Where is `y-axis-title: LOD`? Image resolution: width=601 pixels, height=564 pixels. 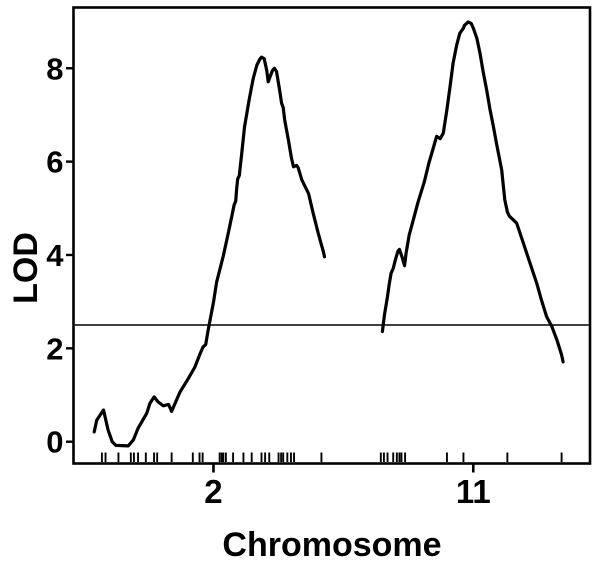 y-axis-title: LOD is located at coordinates (26, 268).